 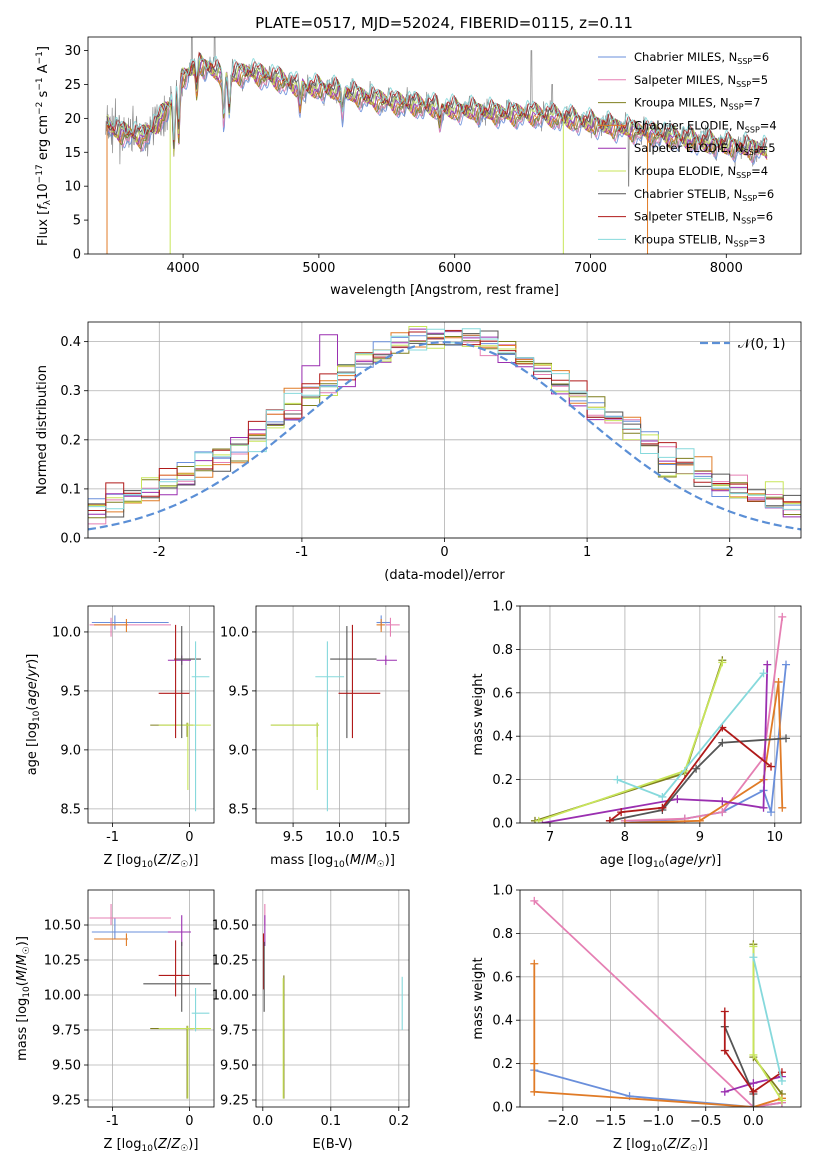 I want to click on legend-entry-count: =4, so click(x=768, y=125).